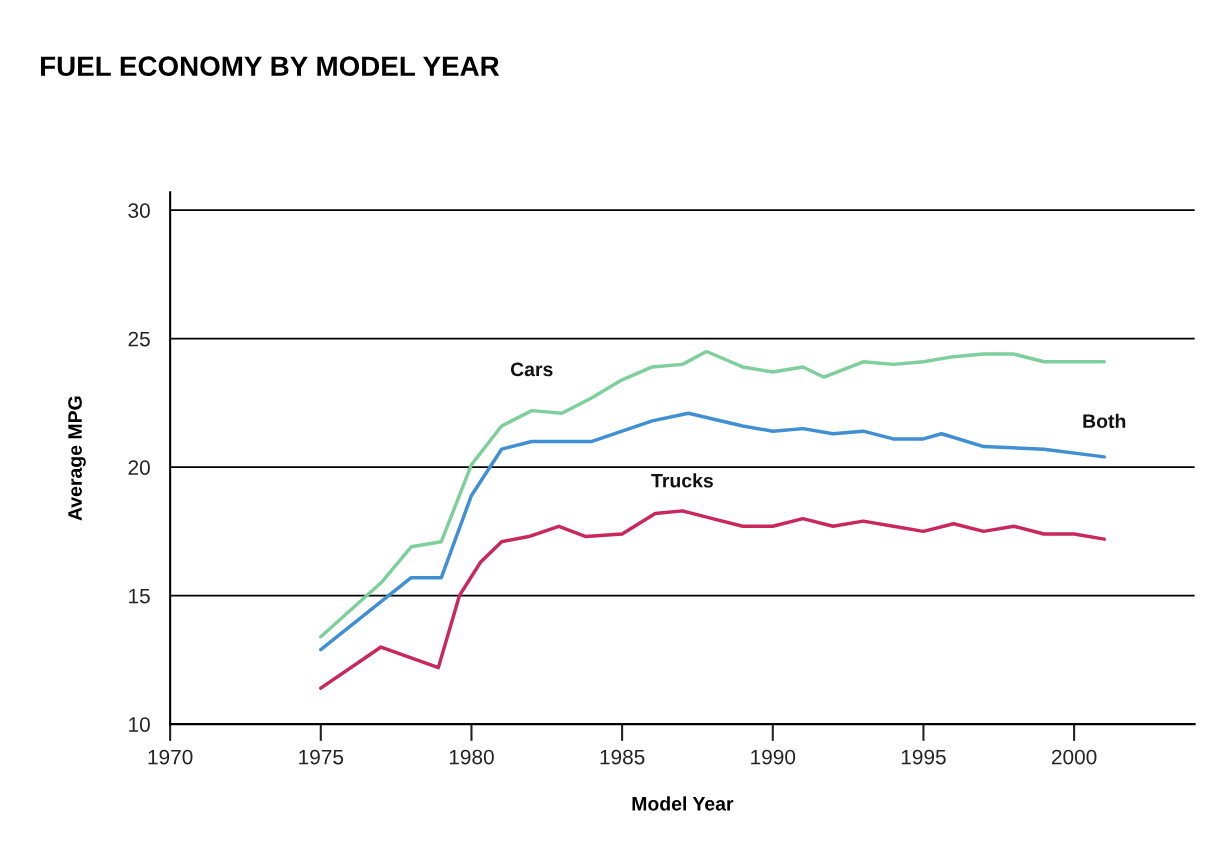  What do you see at coordinates (139, 467) in the screenshot?
I see `y-tick-label: 20` at bounding box center [139, 467].